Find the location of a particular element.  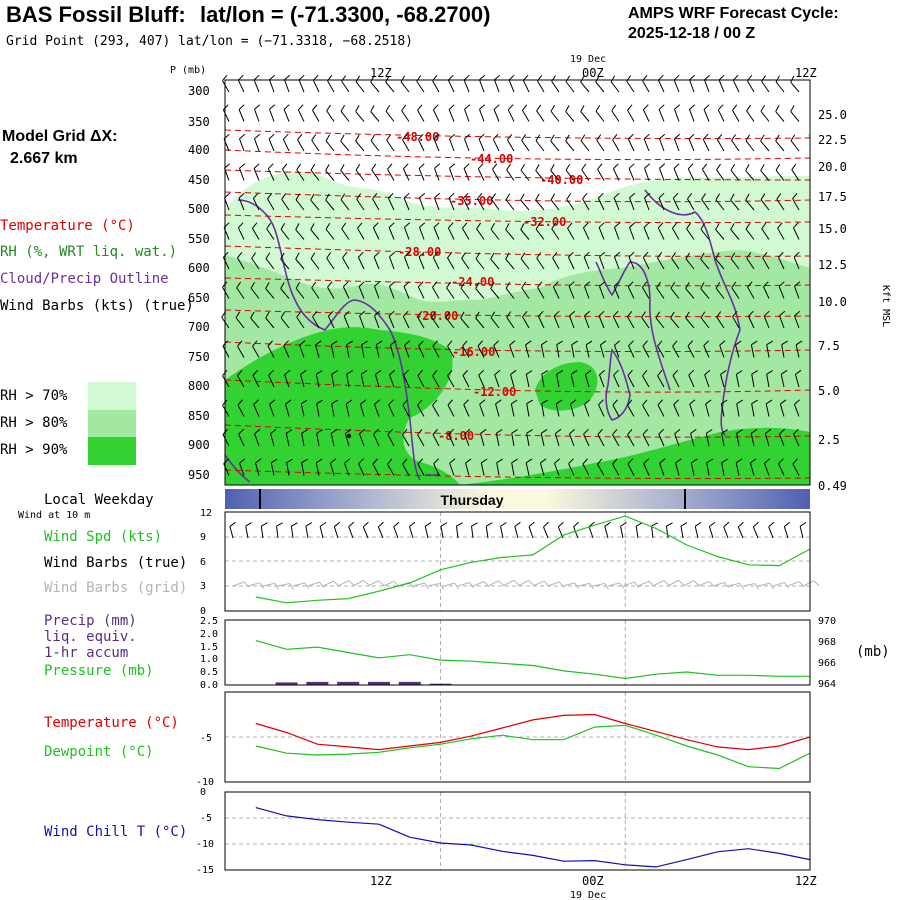

wind-tick-6: 6 is located at coordinates (203, 562).